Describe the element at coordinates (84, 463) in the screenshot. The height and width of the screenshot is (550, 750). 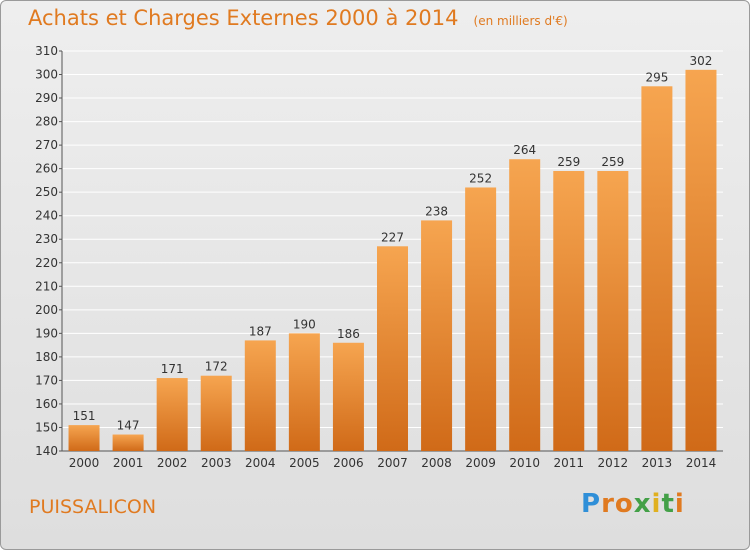
I see `x-tick-label: 2000` at that location.